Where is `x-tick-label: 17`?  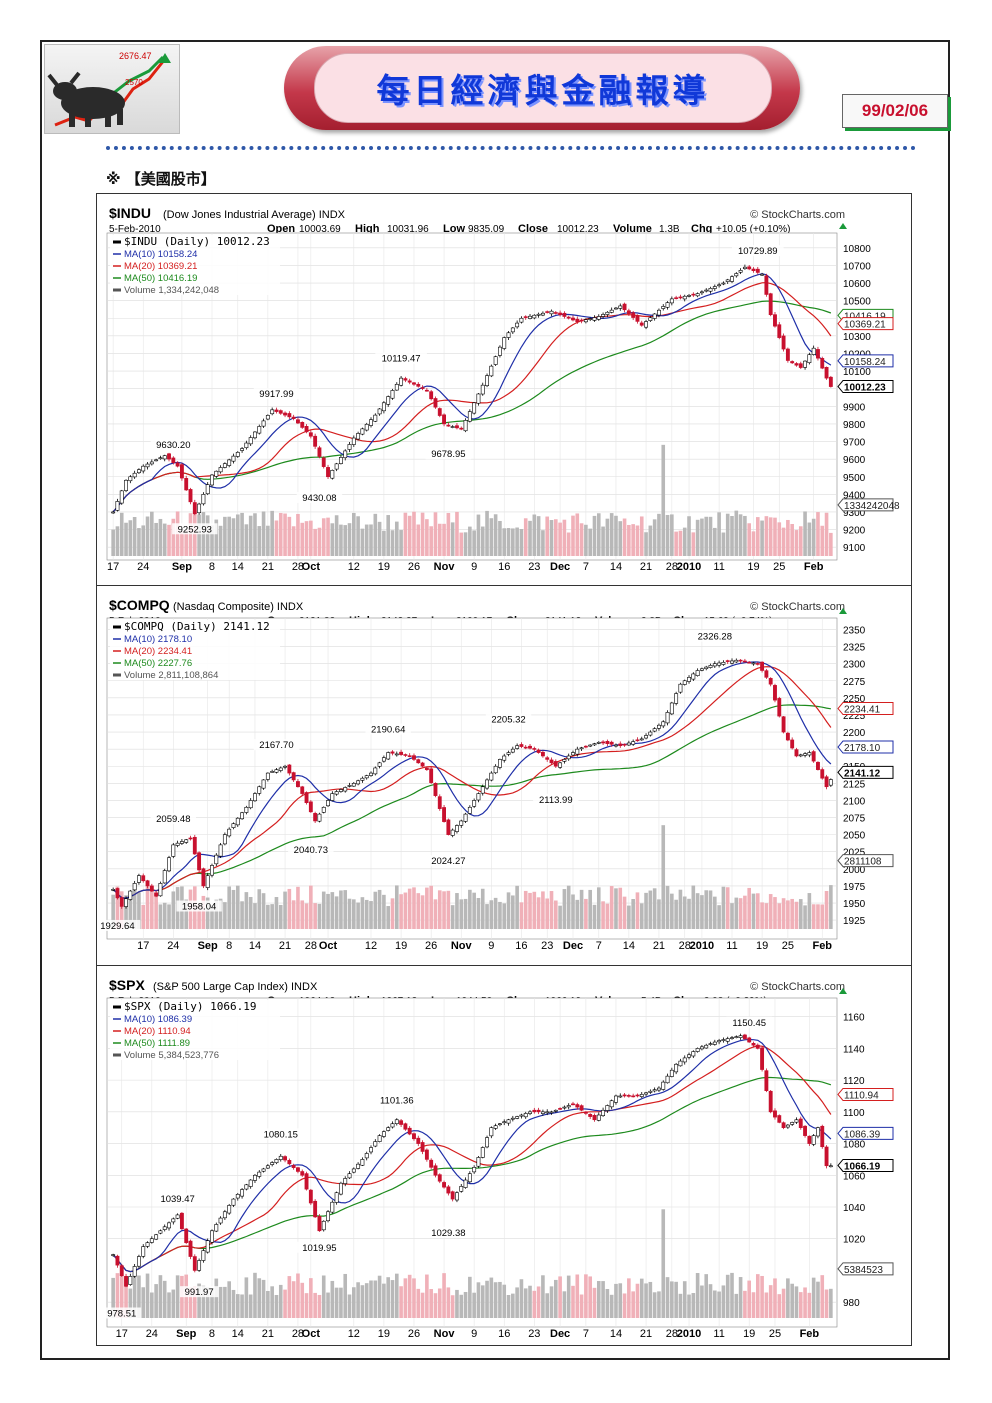 x-tick-label: 17 is located at coordinates (113, 567).